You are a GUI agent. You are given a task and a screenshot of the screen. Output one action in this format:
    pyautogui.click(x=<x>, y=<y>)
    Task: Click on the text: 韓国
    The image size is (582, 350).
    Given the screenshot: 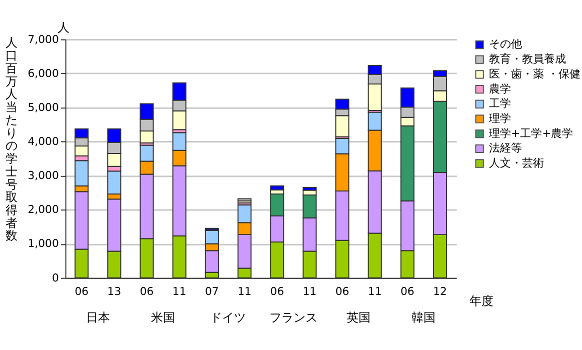 What is the action you would take?
    pyautogui.click(x=424, y=317)
    